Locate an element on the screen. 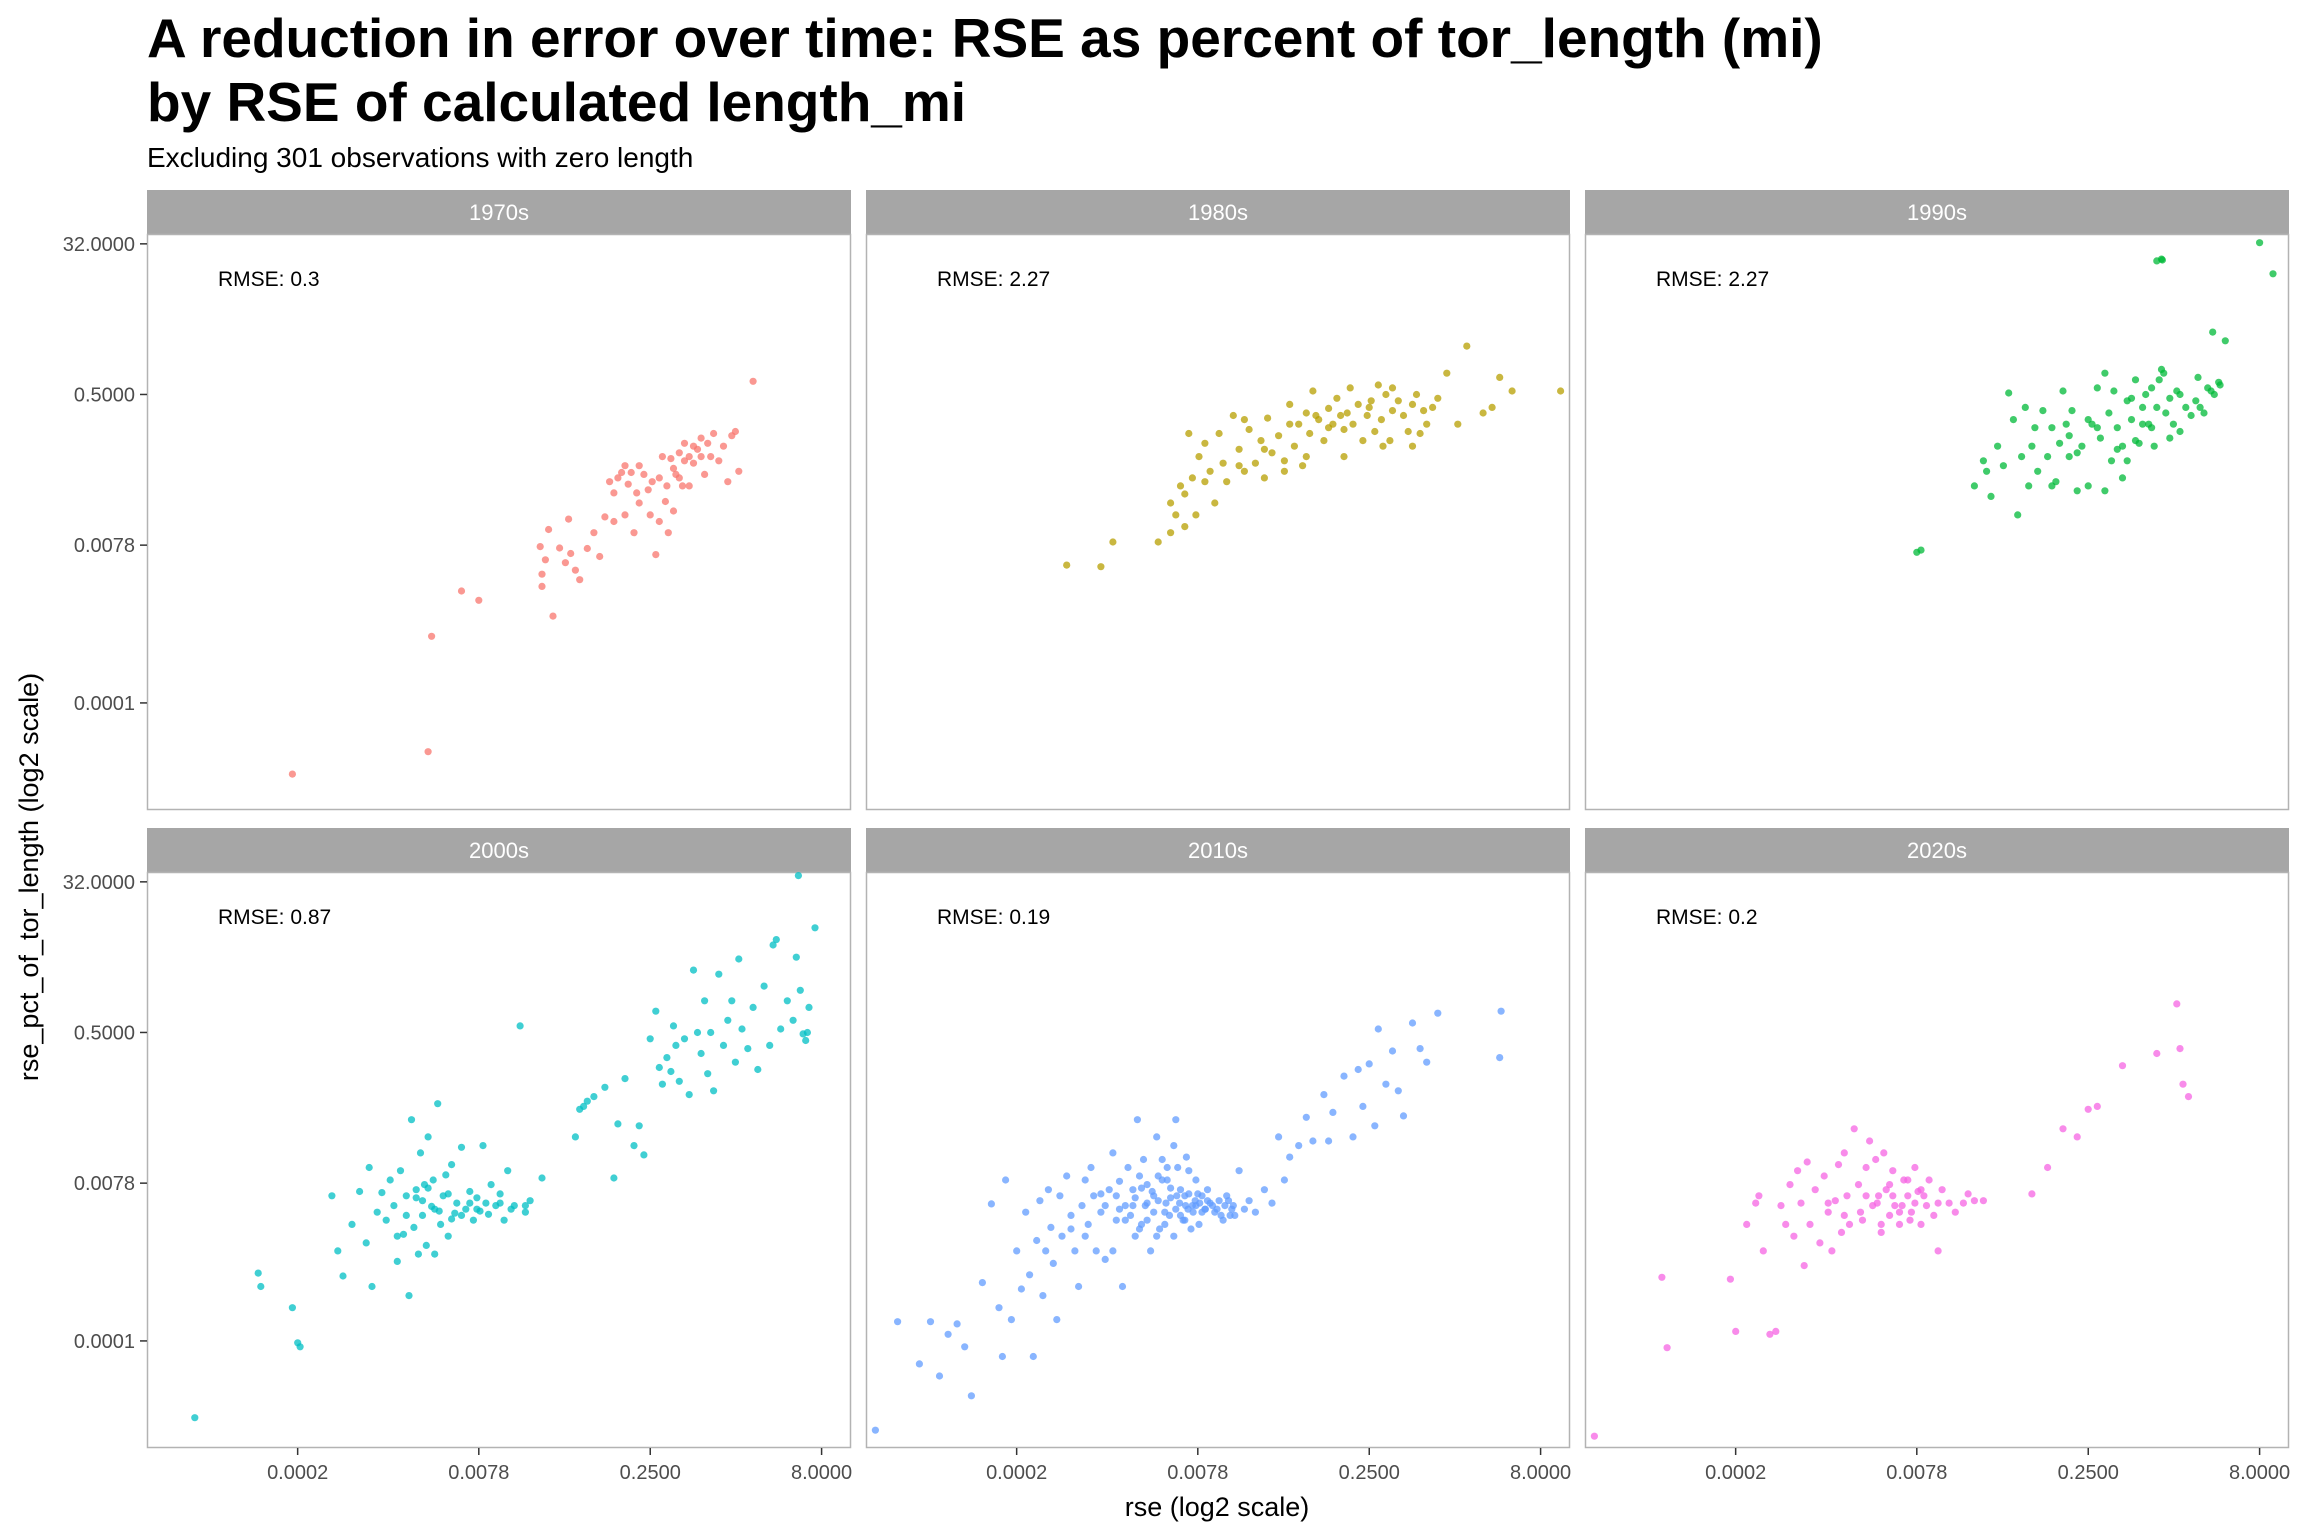 The image size is (2304, 1536). facet-label: 2020s is located at coordinates (1937, 850).